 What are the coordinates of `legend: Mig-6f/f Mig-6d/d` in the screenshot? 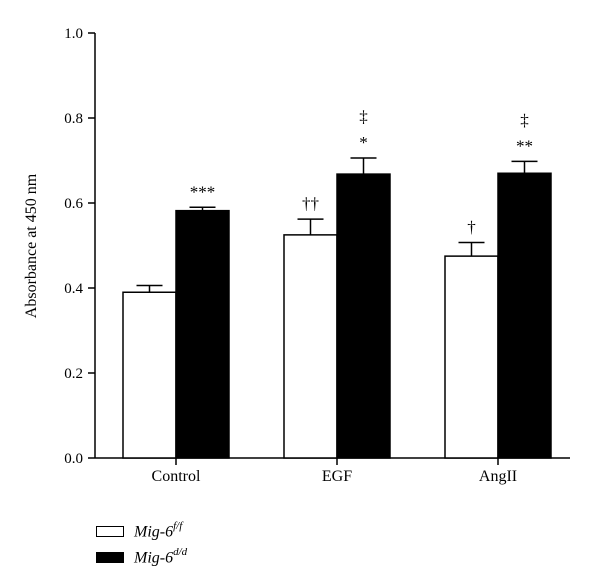 It's located at (141, 544).